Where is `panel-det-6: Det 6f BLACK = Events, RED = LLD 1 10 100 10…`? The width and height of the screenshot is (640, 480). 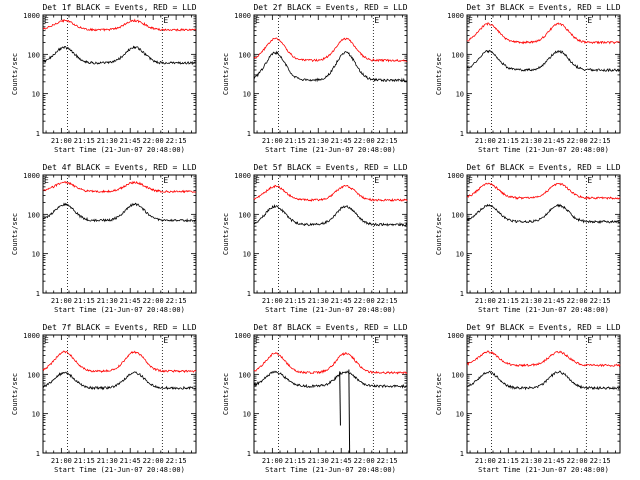
panel-det-6: Det 6f BLACK = Events, RED = LLD 1 10 100 10… is located at coordinates (528, 238).